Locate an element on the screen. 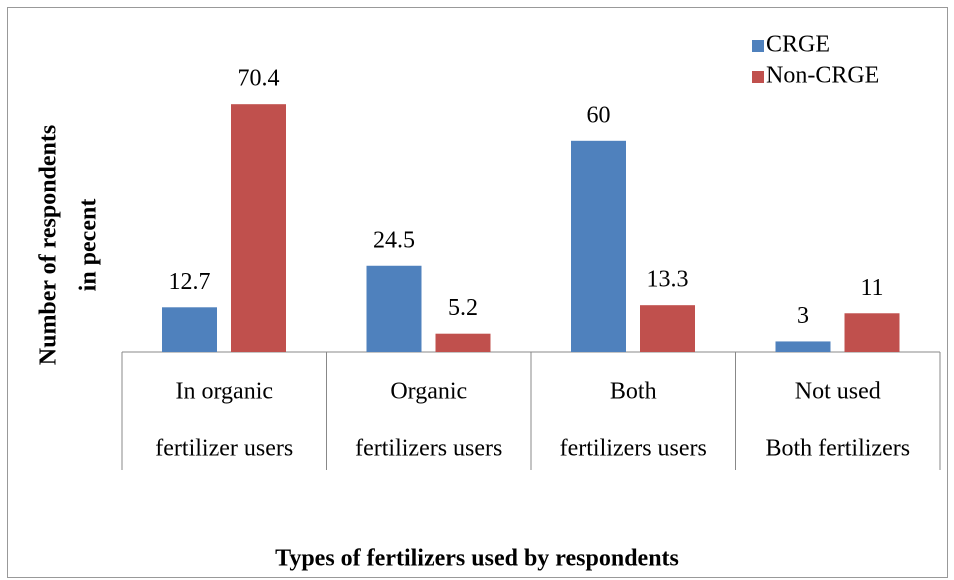 This screenshot has height=580, width=954. legend-label: Non-CRGE is located at coordinates (822, 76).